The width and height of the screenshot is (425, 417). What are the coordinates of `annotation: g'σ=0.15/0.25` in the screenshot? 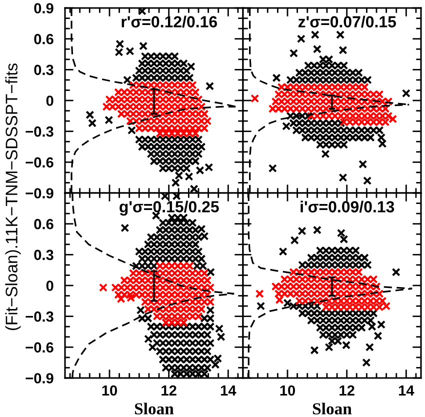 It's located at (169, 208).